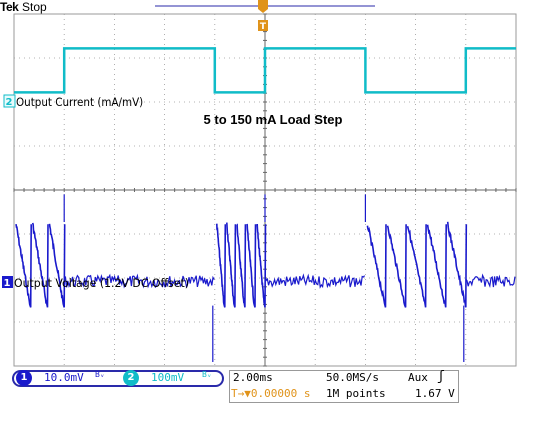 The image size is (533, 421). I want to click on record-length: 1M points, so click(356, 393).